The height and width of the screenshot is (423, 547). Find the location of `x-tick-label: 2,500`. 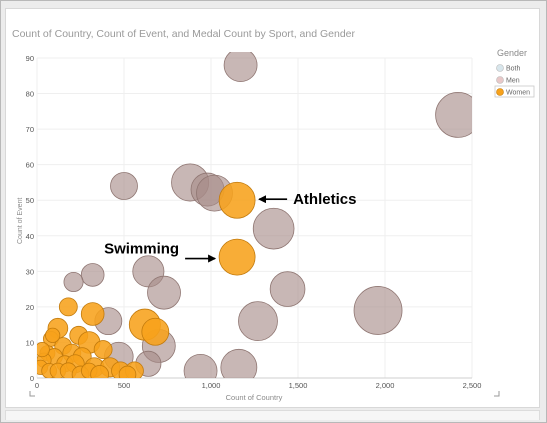

x-tick-label: 2,500 is located at coordinates (472, 385).